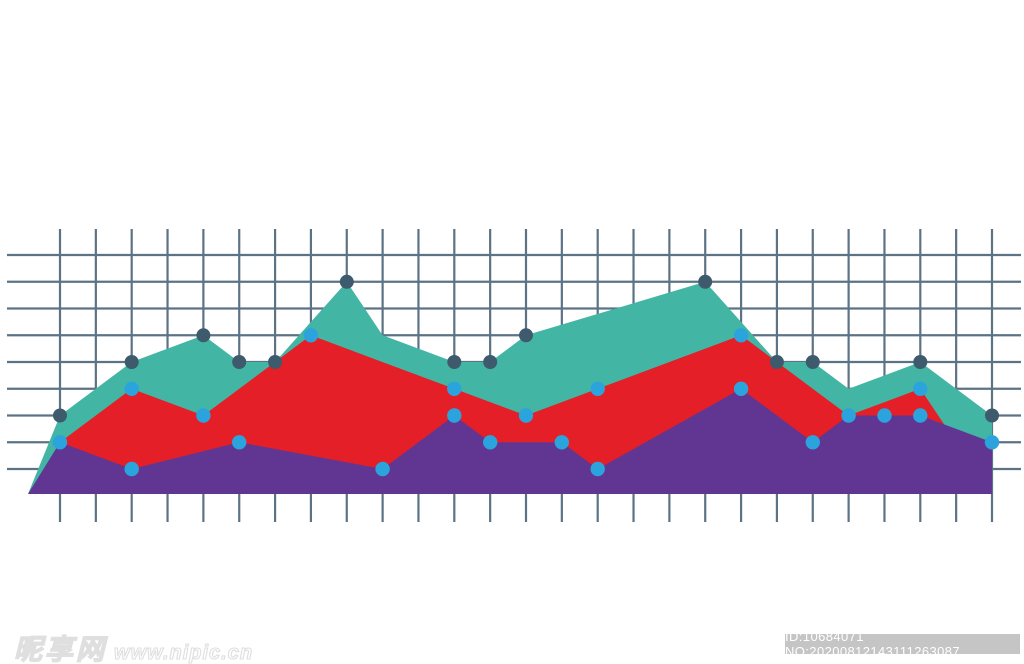  I want to click on image-id-text: ID:10684071 NO:20200812143111263087, so click(872, 644).